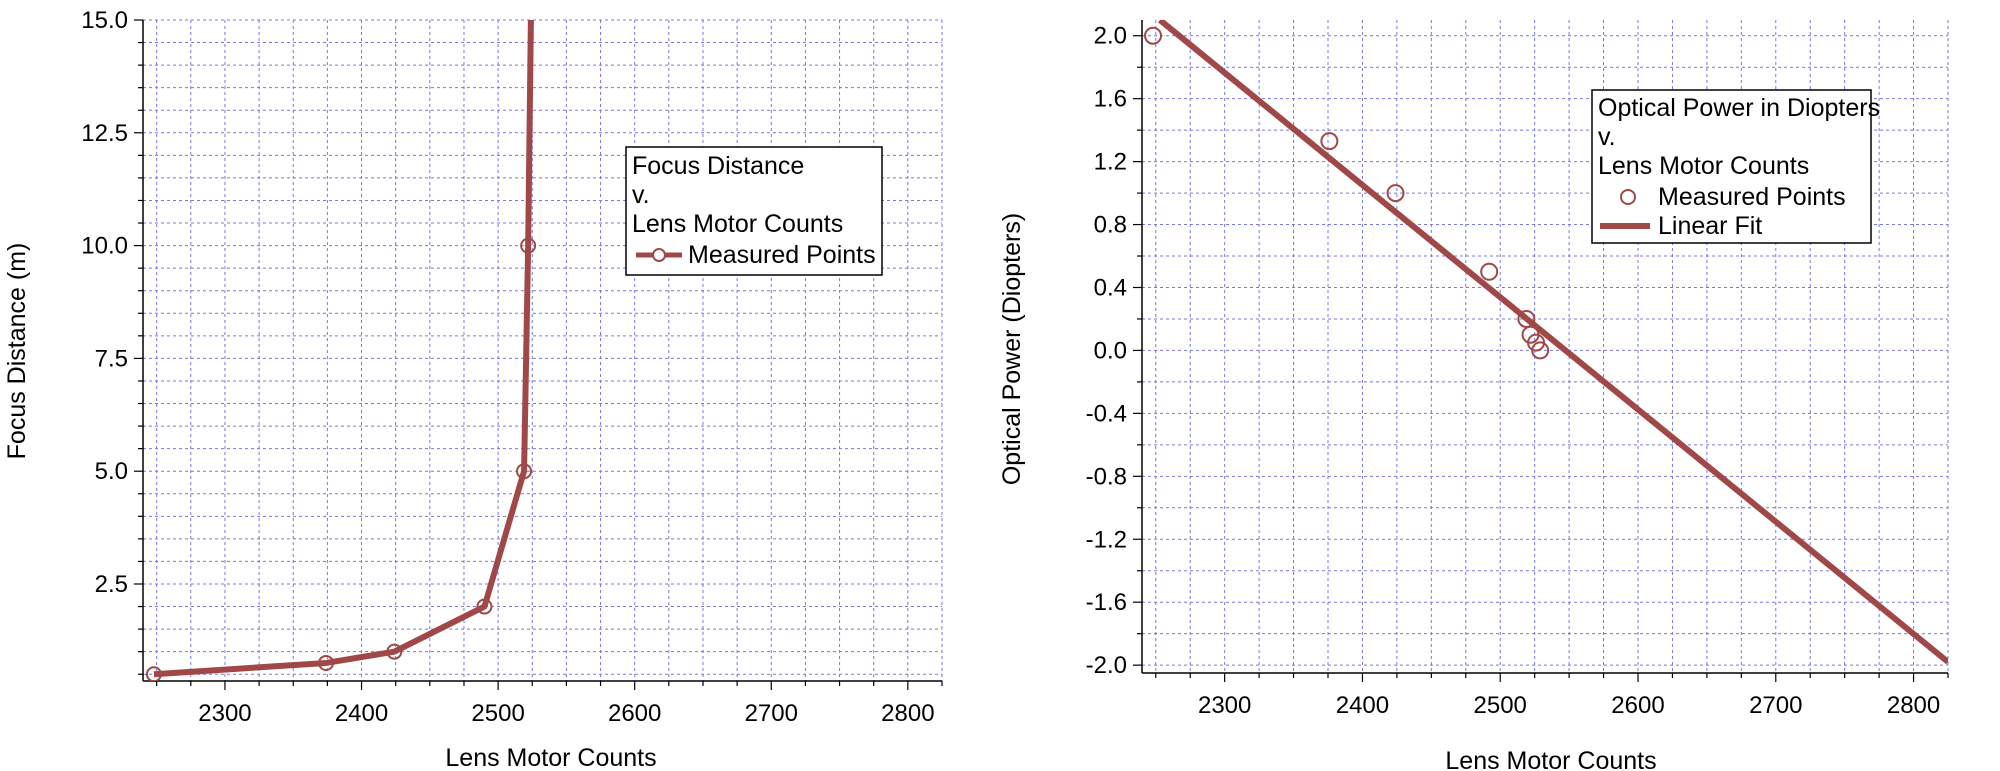 The image size is (2000, 771). What do you see at coordinates (1012, 349) in the screenshot?
I see `y-axis-title: Optical Power (Diopters)` at bounding box center [1012, 349].